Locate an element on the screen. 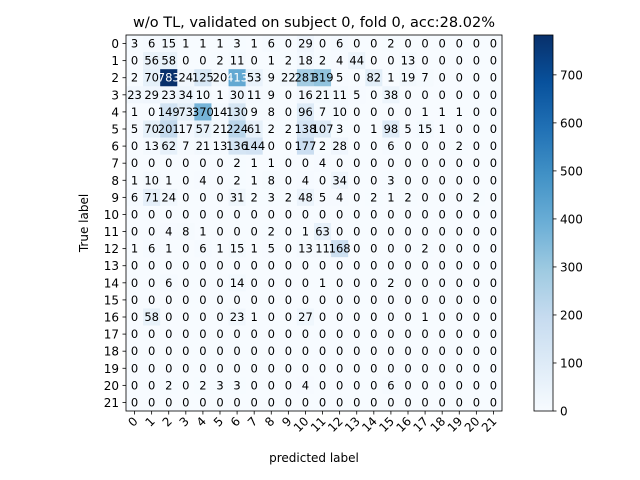 This screenshot has height=480, width=640. cell-value-label: 8 is located at coordinates (185, 232).